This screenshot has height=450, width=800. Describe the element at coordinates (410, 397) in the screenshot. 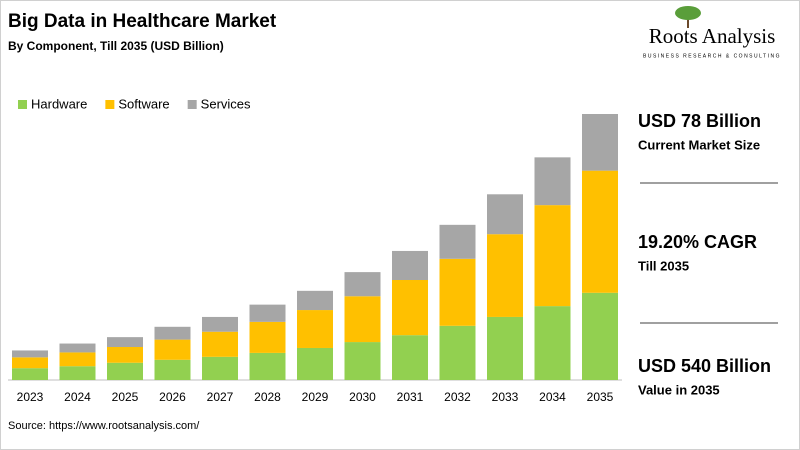

I see `x-tick-label: 2031` at that location.